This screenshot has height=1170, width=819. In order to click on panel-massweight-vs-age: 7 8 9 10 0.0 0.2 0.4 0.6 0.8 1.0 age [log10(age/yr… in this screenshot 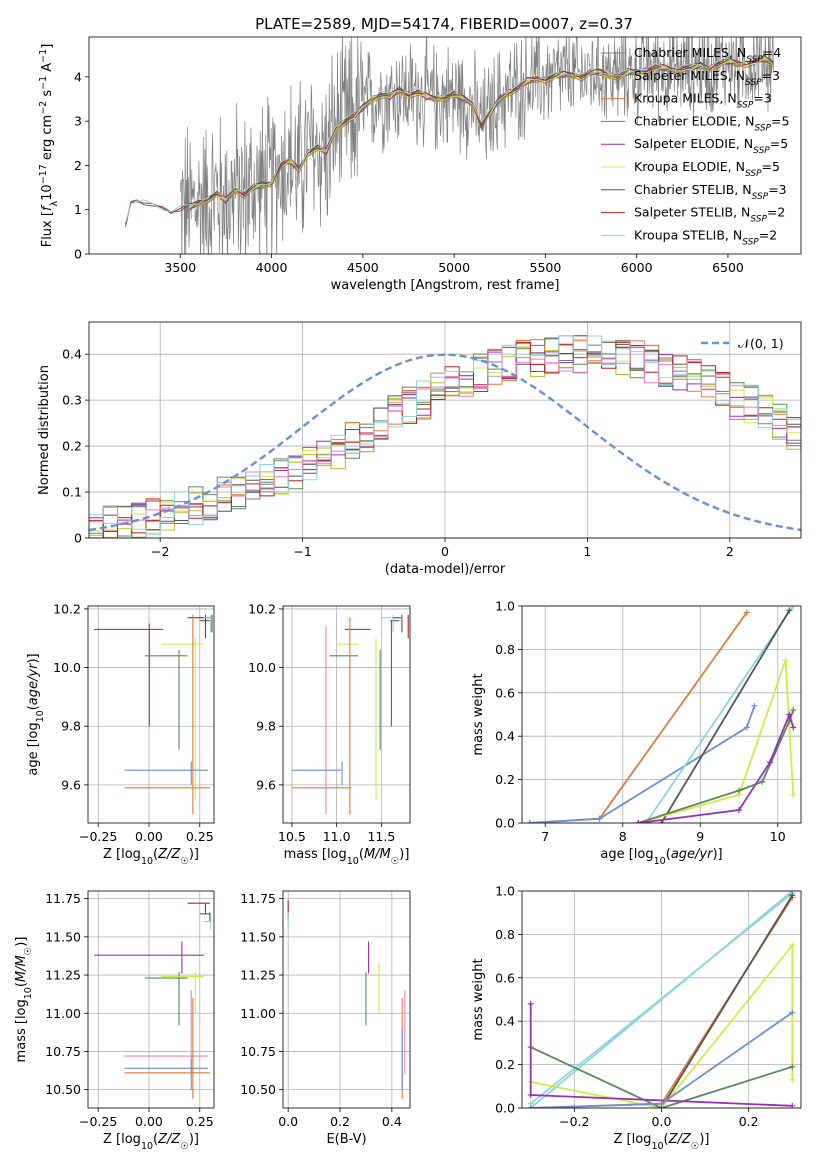, I will do `click(636, 733)`.